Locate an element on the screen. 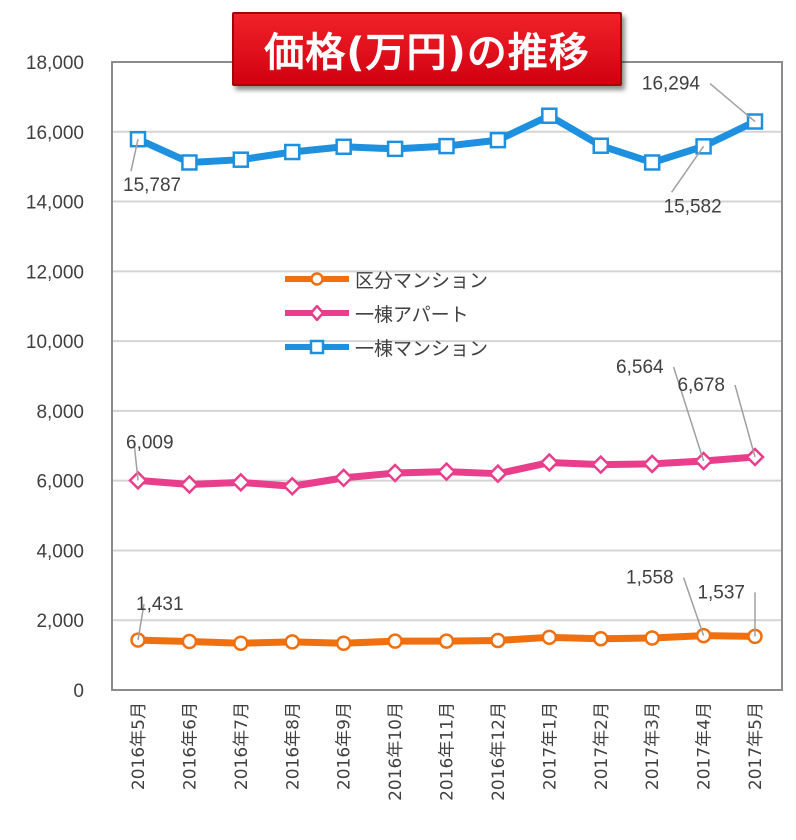 Image resolution: width=796 pixels, height=840 pixels. x-tick-label: 2016年11月 is located at coordinates (448, 751).